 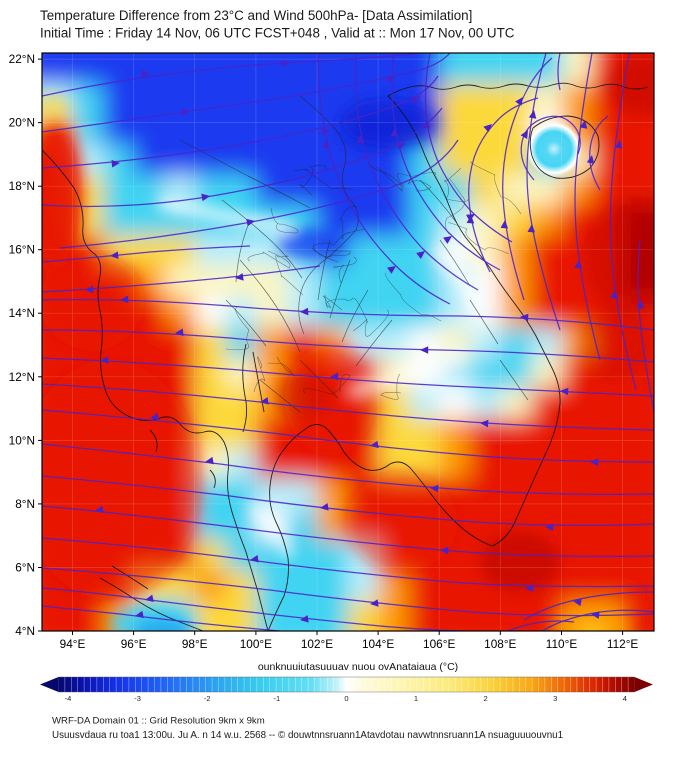 What do you see at coordinates (22, 440) in the screenshot?
I see `svg-text: 10°N` at bounding box center [22, 440].